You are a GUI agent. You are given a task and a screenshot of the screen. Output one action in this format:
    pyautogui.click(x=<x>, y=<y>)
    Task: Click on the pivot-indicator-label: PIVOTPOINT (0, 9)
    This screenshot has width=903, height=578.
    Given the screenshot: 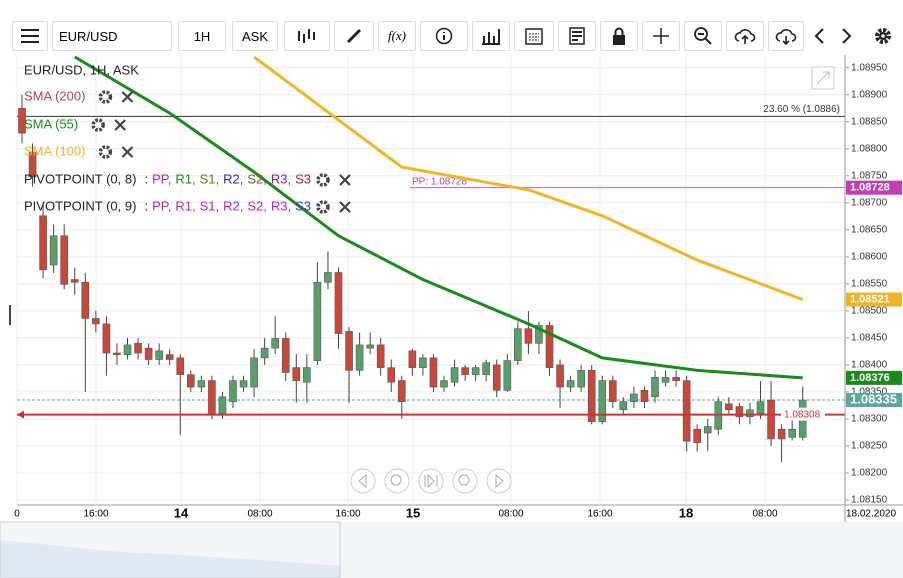 What is the action you would take?
    pyautogui.click(x=80, y=205)
    